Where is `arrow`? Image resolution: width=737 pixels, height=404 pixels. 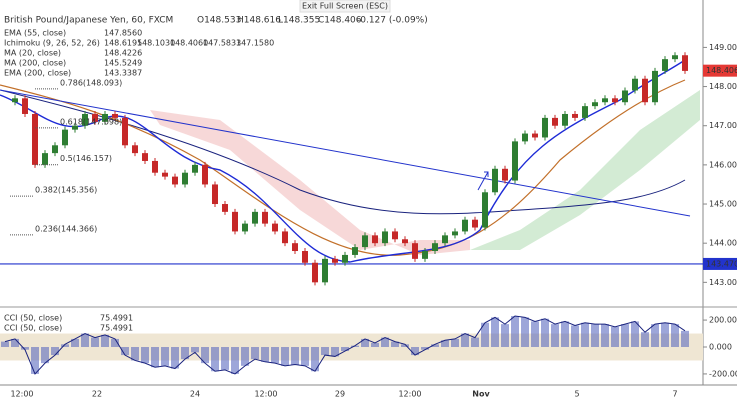
arrow is located at coordinates (483, 181).